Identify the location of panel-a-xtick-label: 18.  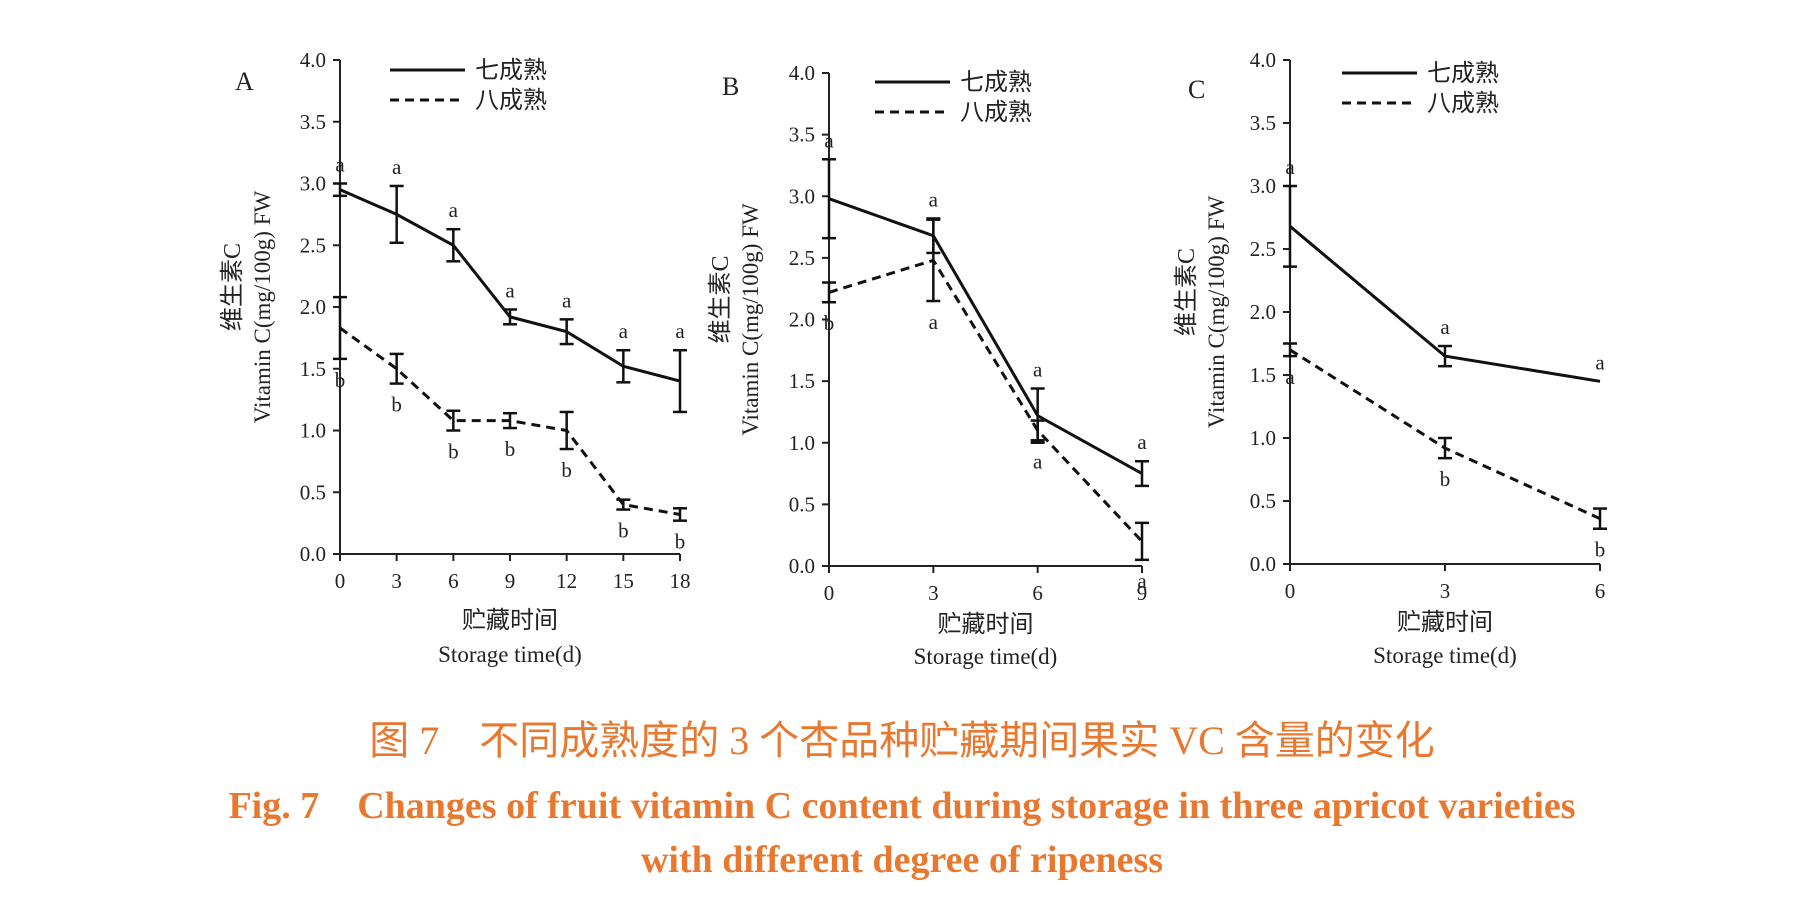
(680, 581).